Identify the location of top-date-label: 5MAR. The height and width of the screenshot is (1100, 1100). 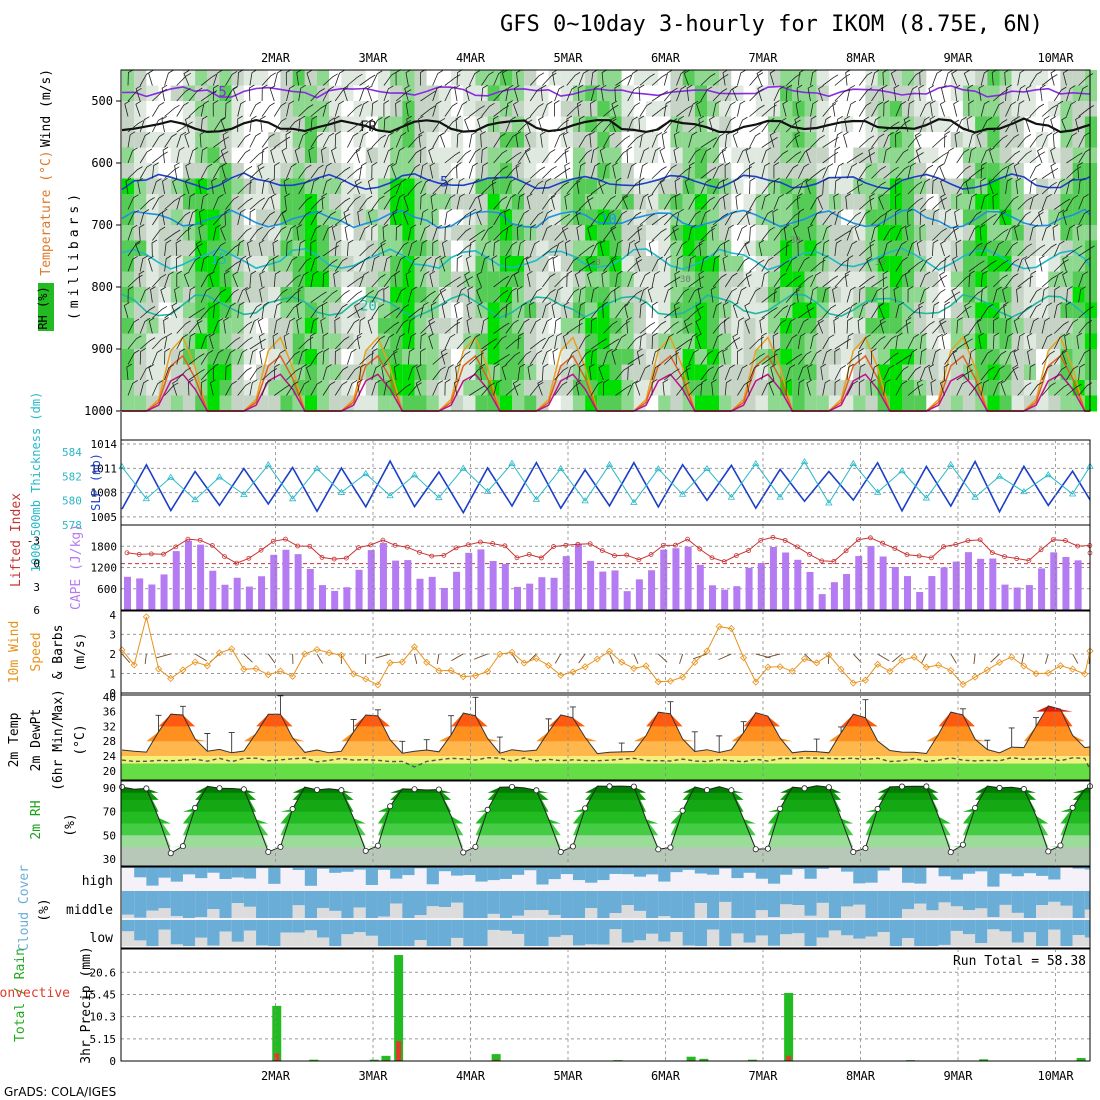
(569, 58).